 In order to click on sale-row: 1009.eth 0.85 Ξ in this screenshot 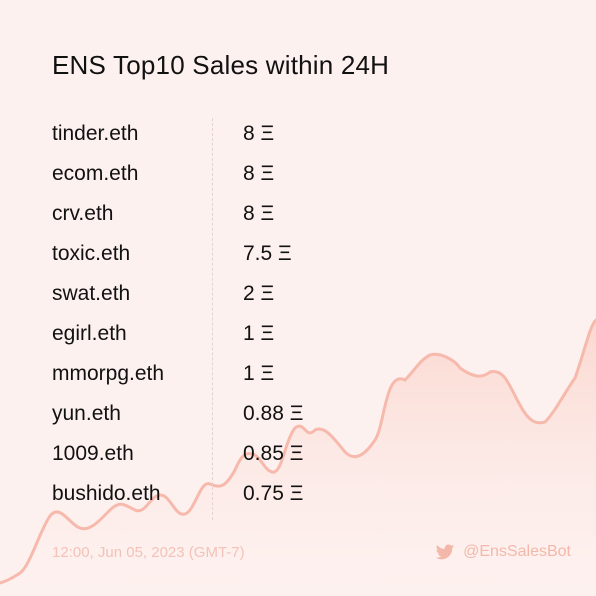, I will do `click(302, 456)`.